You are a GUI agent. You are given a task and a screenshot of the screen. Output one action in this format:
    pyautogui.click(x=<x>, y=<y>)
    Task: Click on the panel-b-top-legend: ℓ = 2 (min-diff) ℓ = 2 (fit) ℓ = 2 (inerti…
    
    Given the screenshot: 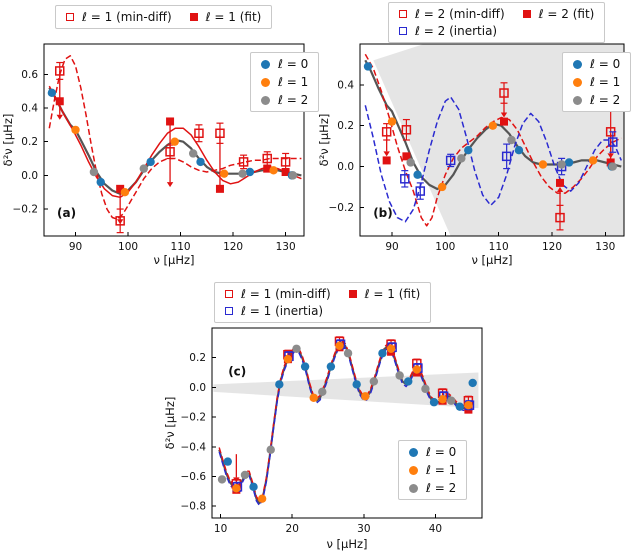 What is the action you would take?
    pyautogui.click(x=497, y=22)
    